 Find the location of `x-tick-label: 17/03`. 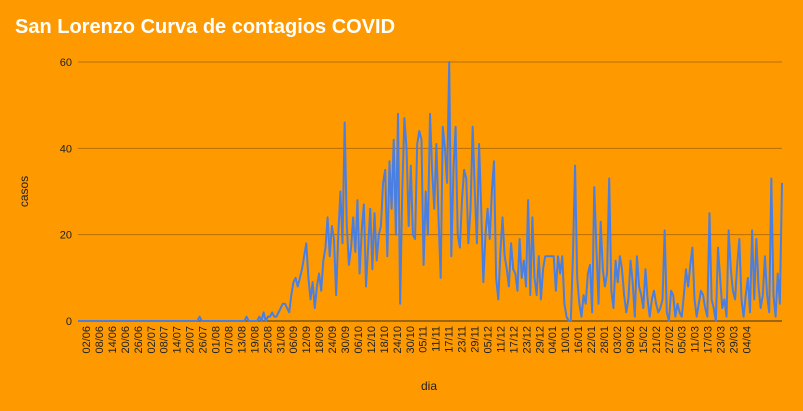

x-tick-label: 17/03 is located at coordinates (709, 340).